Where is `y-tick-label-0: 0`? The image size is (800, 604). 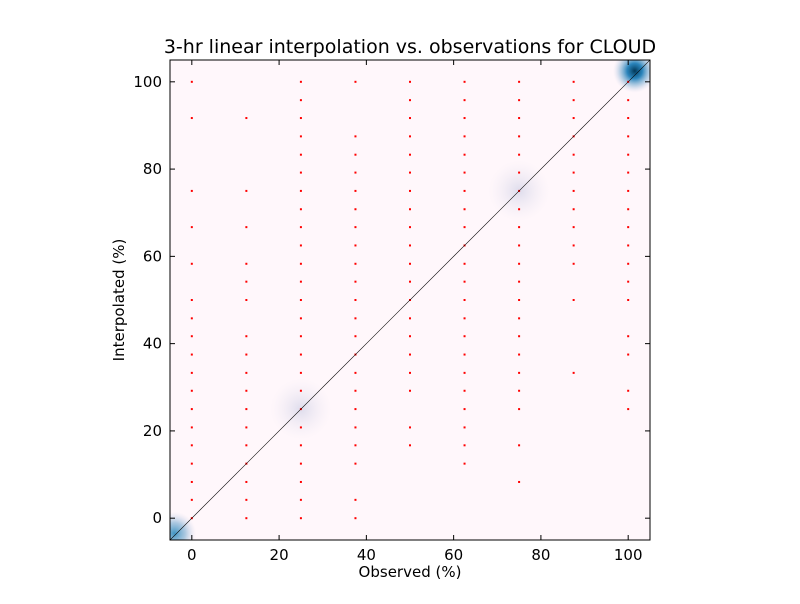
y-tick-label-0: 0 is located at coordinates (157, 518).